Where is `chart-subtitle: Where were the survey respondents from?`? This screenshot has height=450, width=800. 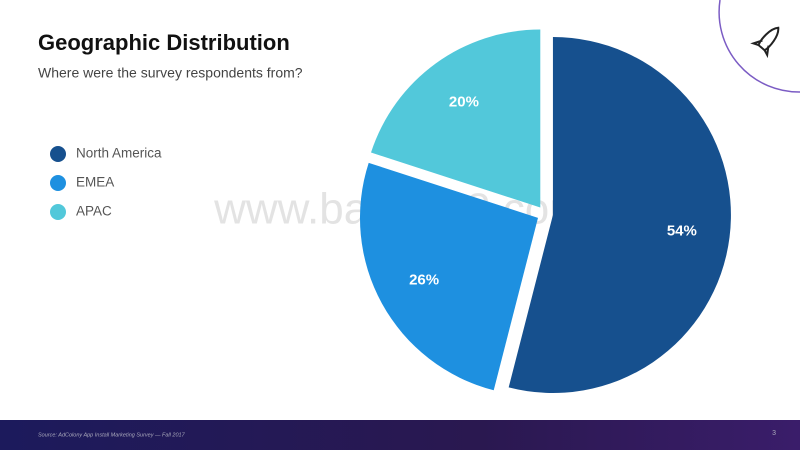 chart-subtitle: Where were the survey respondents from? is located at coordinates (170, 73).